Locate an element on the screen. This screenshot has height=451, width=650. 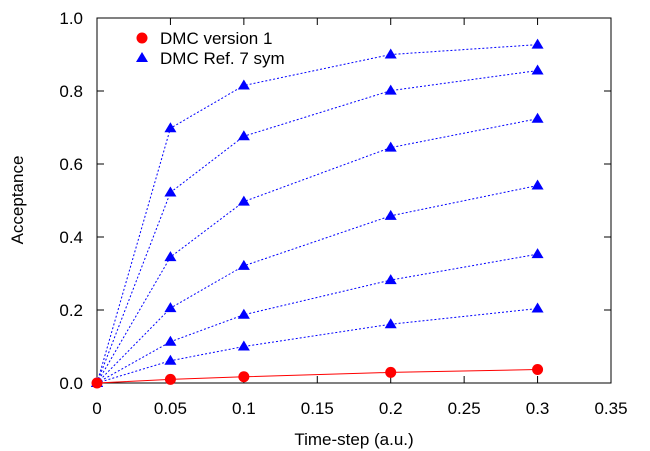
x-tick-label: 0.25 is located at coordinates (464, 408).